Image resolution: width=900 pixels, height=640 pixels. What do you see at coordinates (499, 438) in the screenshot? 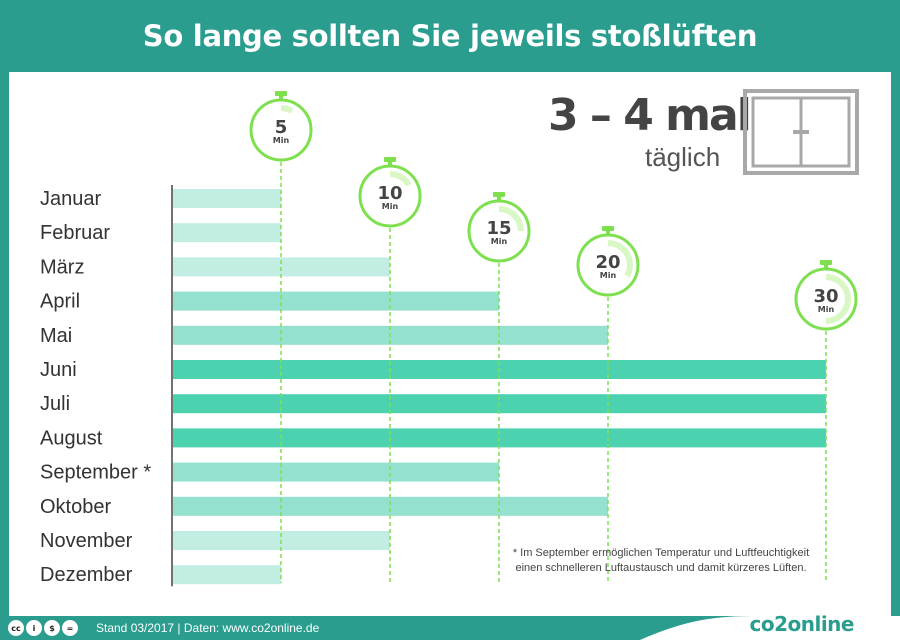
I see `bar-august` at bounding box center [499, 438].